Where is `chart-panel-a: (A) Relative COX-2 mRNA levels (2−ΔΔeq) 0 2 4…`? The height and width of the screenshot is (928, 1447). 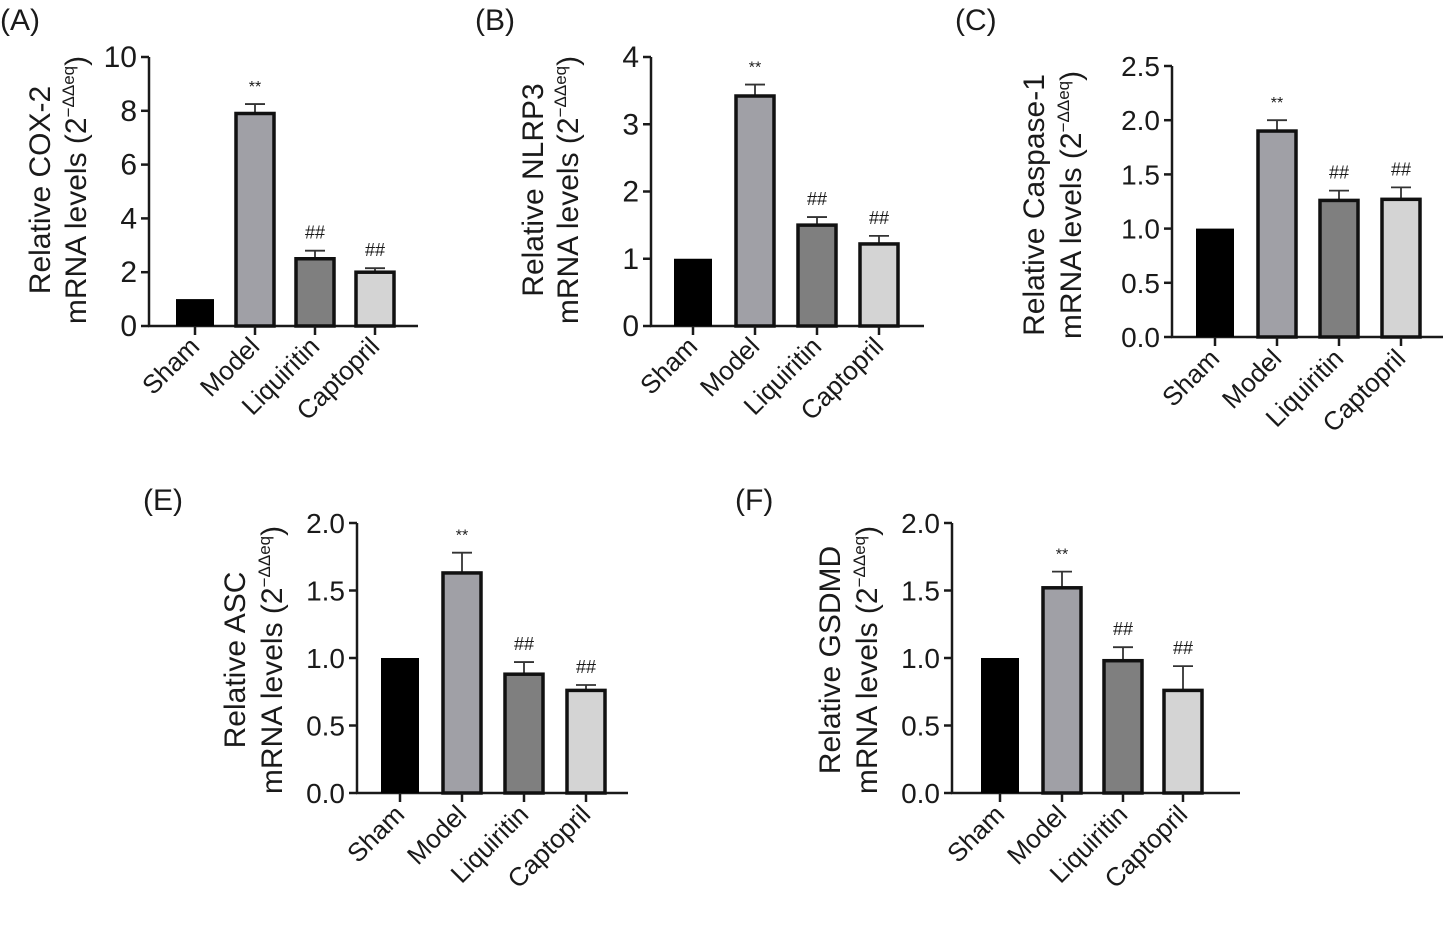 chart-panel-a: (A) Relative COX-2 mRNA levels (2−ΔΔeq) 0 2 4… is located at coordinates (209, 215).